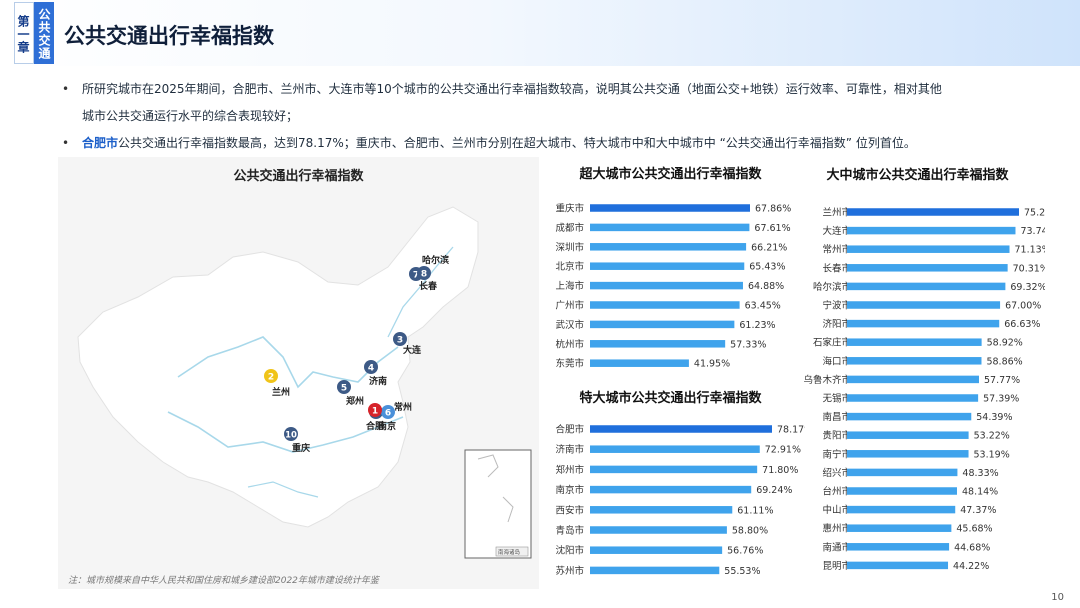 The height and width of the screenshot is (608, 1080). Describe the element at coordinates (416, 276) in the screenshot. I see `svg-text: 7` at that location.